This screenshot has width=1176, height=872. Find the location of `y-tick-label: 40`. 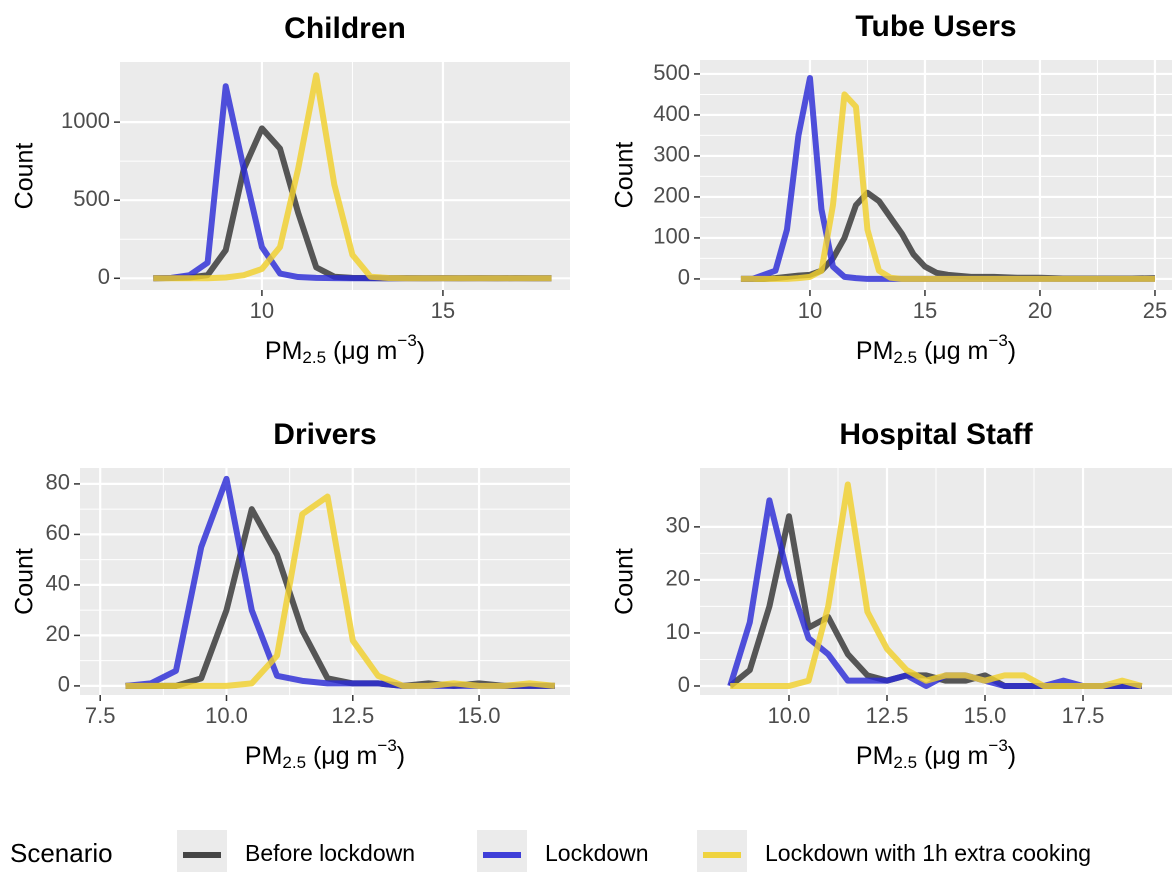

y-tick-label: 40 is located at coordinates (58, 583).